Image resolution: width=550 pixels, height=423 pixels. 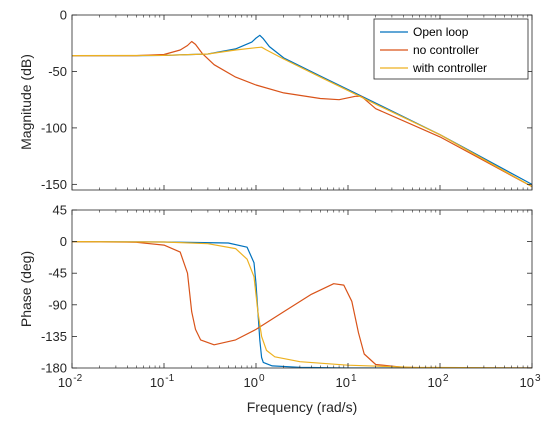 I want to click on x-tick-label: 10², so click(x=437, y=381).